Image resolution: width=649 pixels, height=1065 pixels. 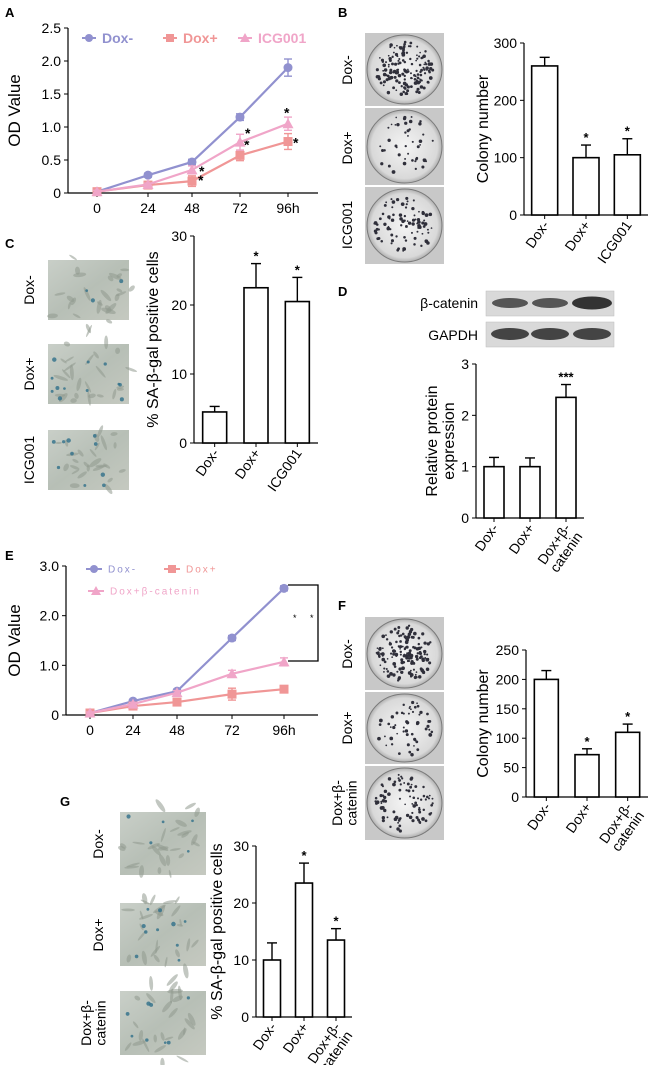 What do you see at coordinates (88, 460) in the screenshot?
I see `cell-stain-photo` at bounding box center [88, 460].